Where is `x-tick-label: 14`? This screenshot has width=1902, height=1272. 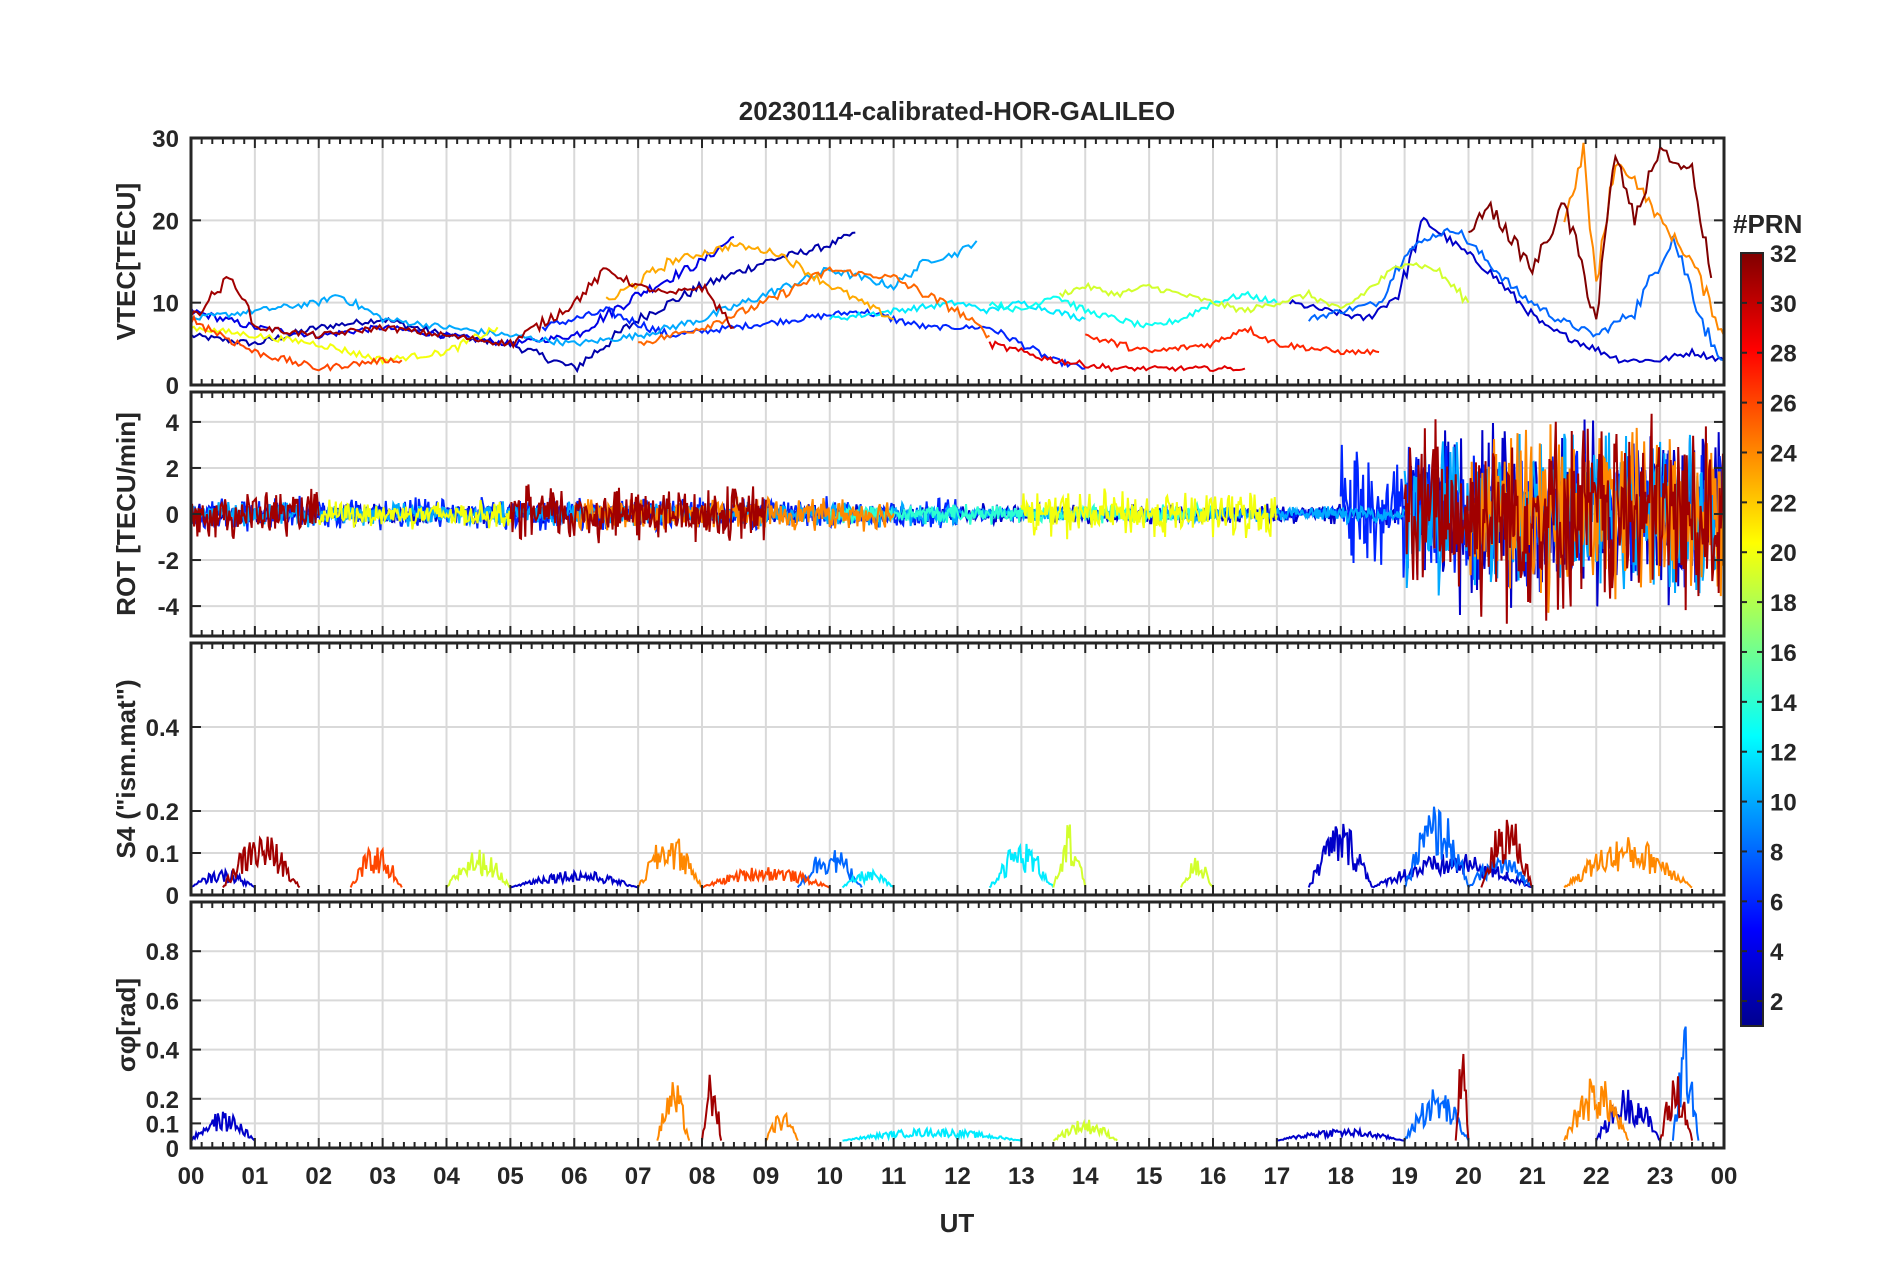 x-tick-label: 14 is located at coordinates (1085, 1176).